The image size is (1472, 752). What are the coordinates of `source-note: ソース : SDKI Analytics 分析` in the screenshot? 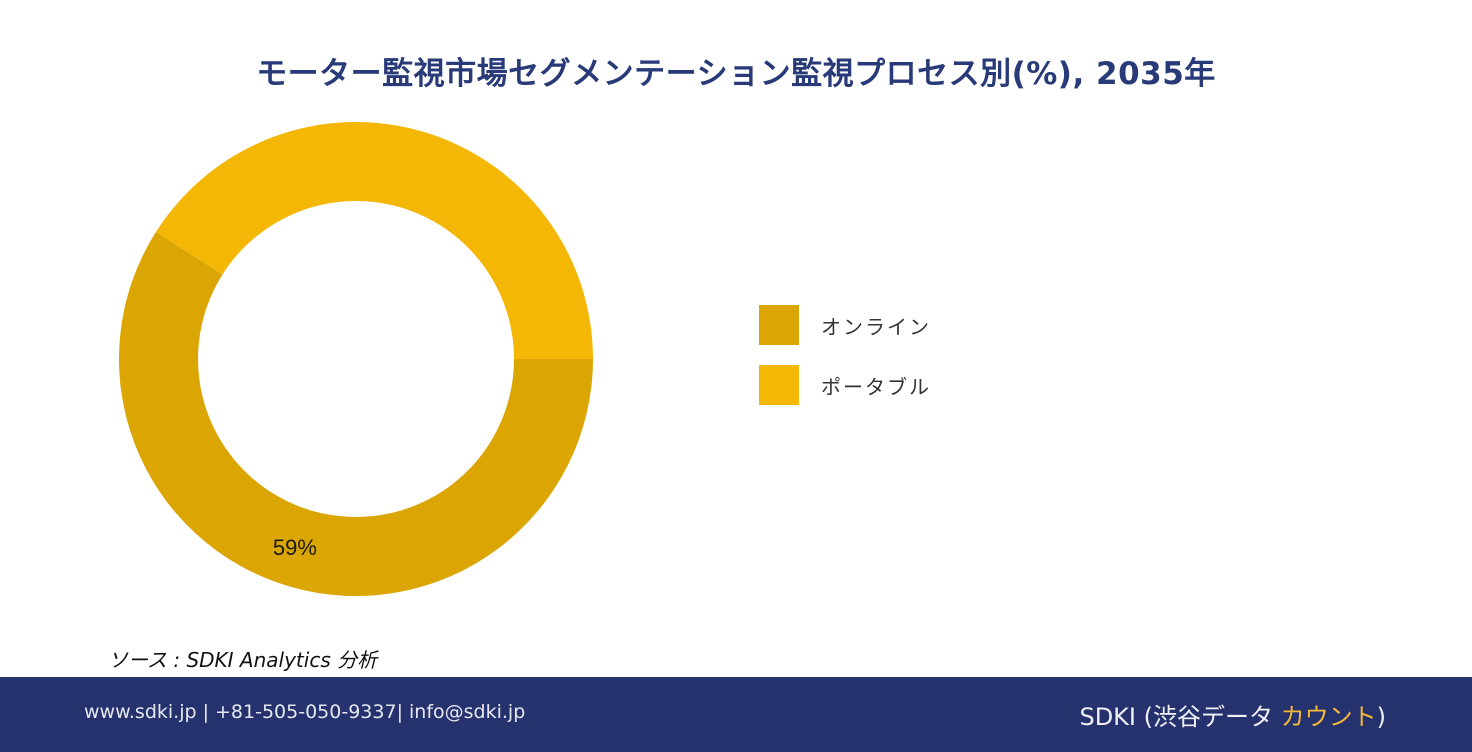 It's located at (243, 660).